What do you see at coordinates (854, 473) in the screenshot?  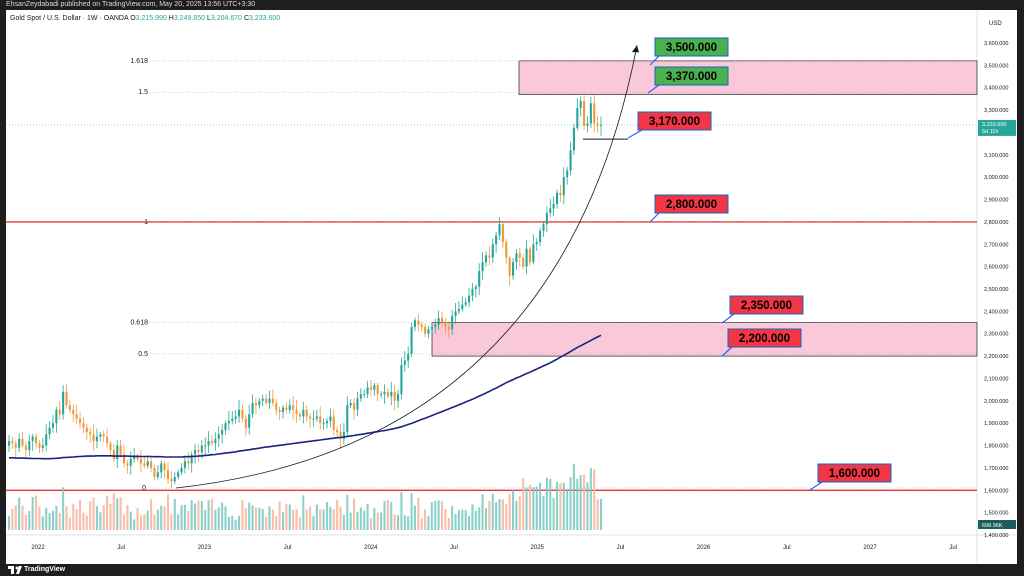 I see `price-callout-box` at bounding box center [854, 473].